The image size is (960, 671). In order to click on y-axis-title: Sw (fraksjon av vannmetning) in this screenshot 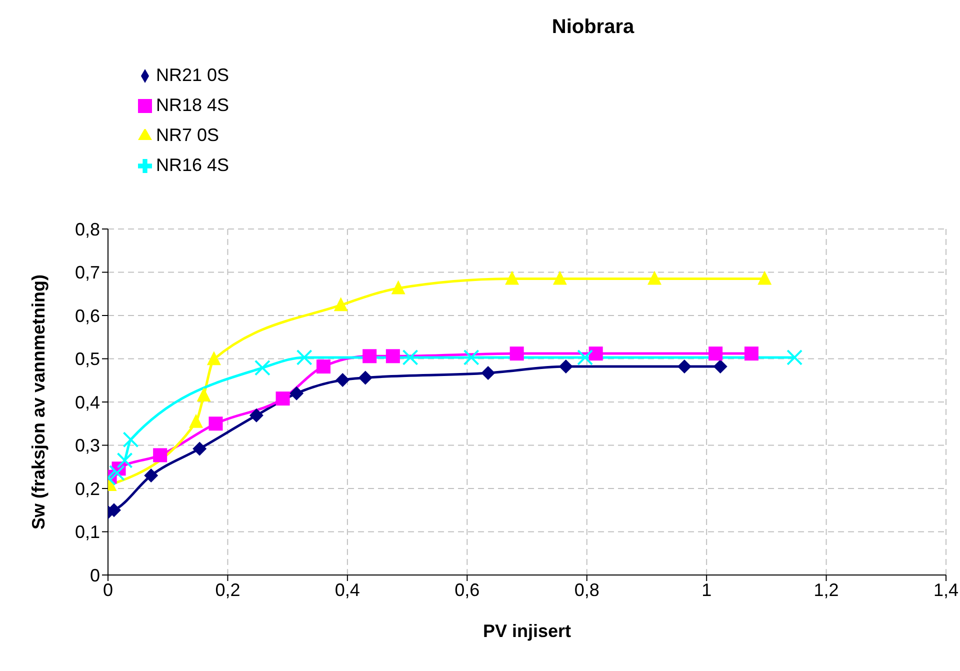, I will do `click(38, 402)`.